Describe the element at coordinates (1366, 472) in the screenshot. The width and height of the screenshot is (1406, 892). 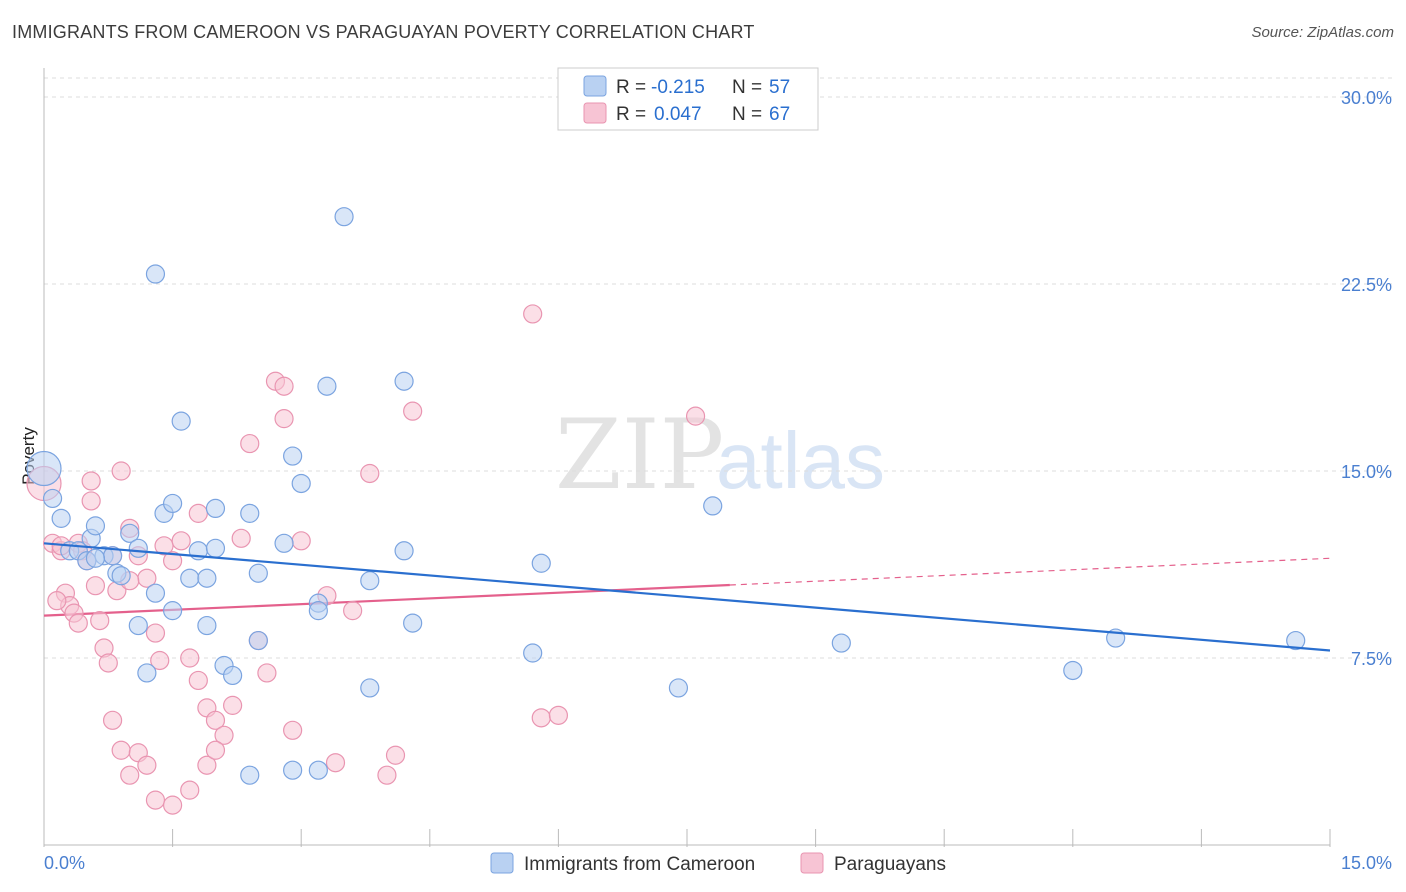
I see `y-tick-label-1: 15.0%` at that location.